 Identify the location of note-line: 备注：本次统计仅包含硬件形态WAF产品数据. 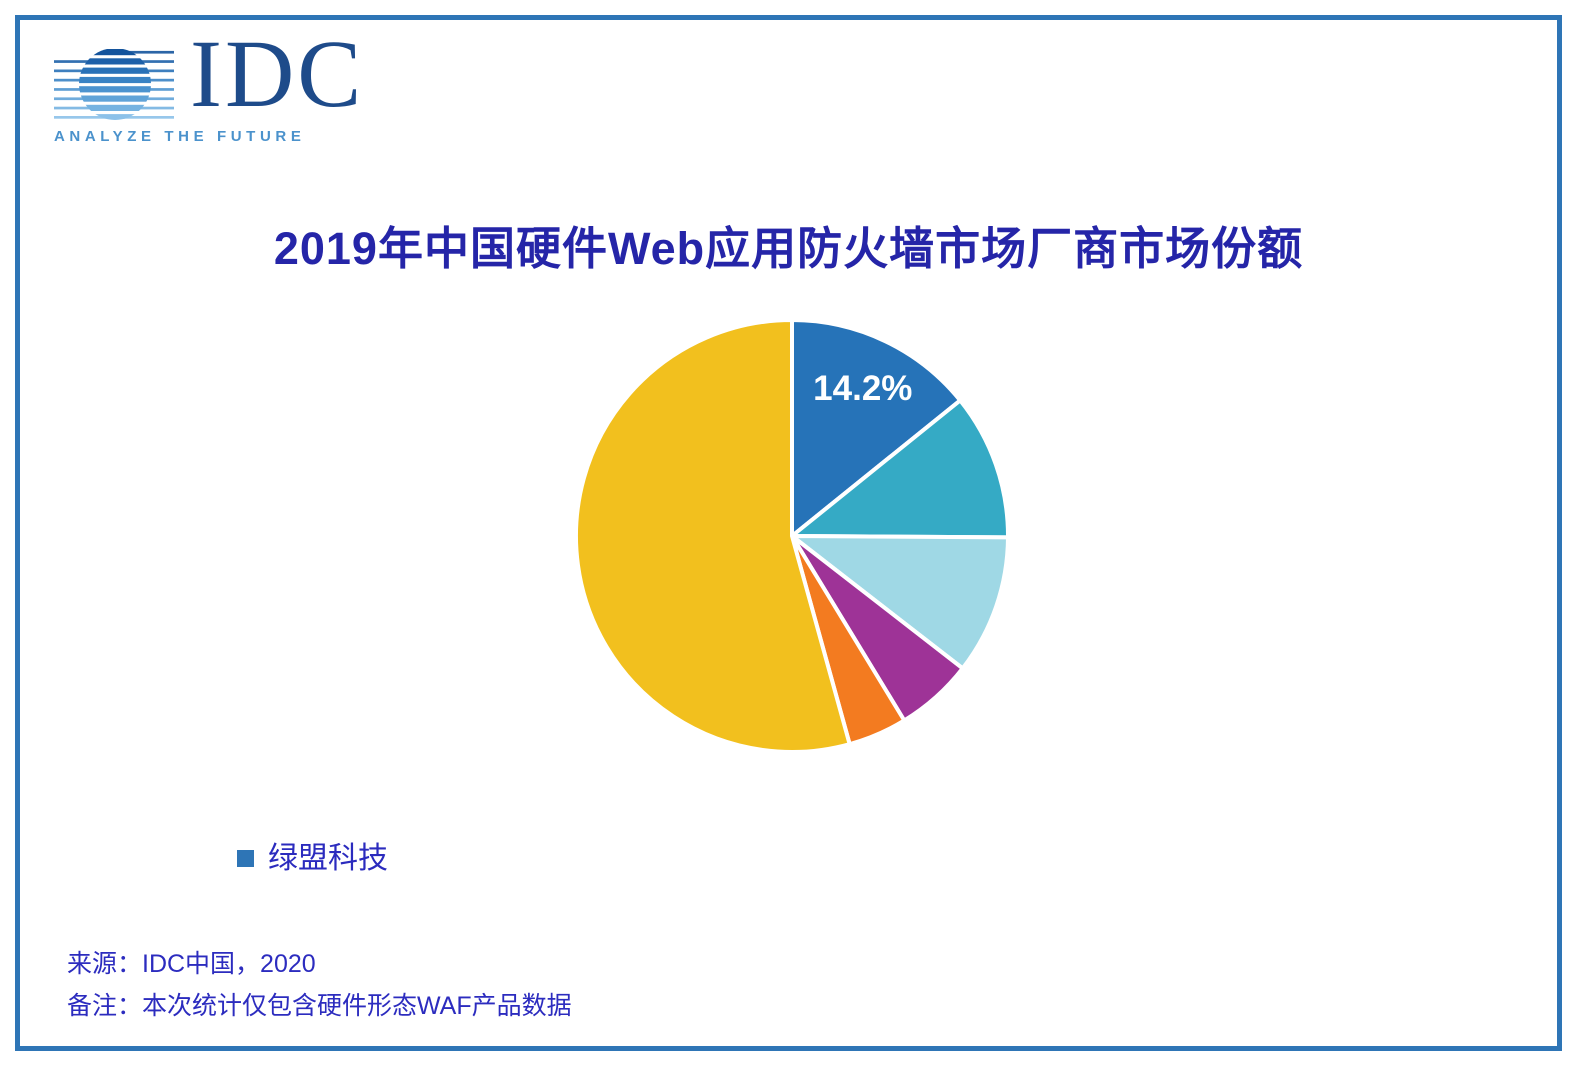
(319, 1006).